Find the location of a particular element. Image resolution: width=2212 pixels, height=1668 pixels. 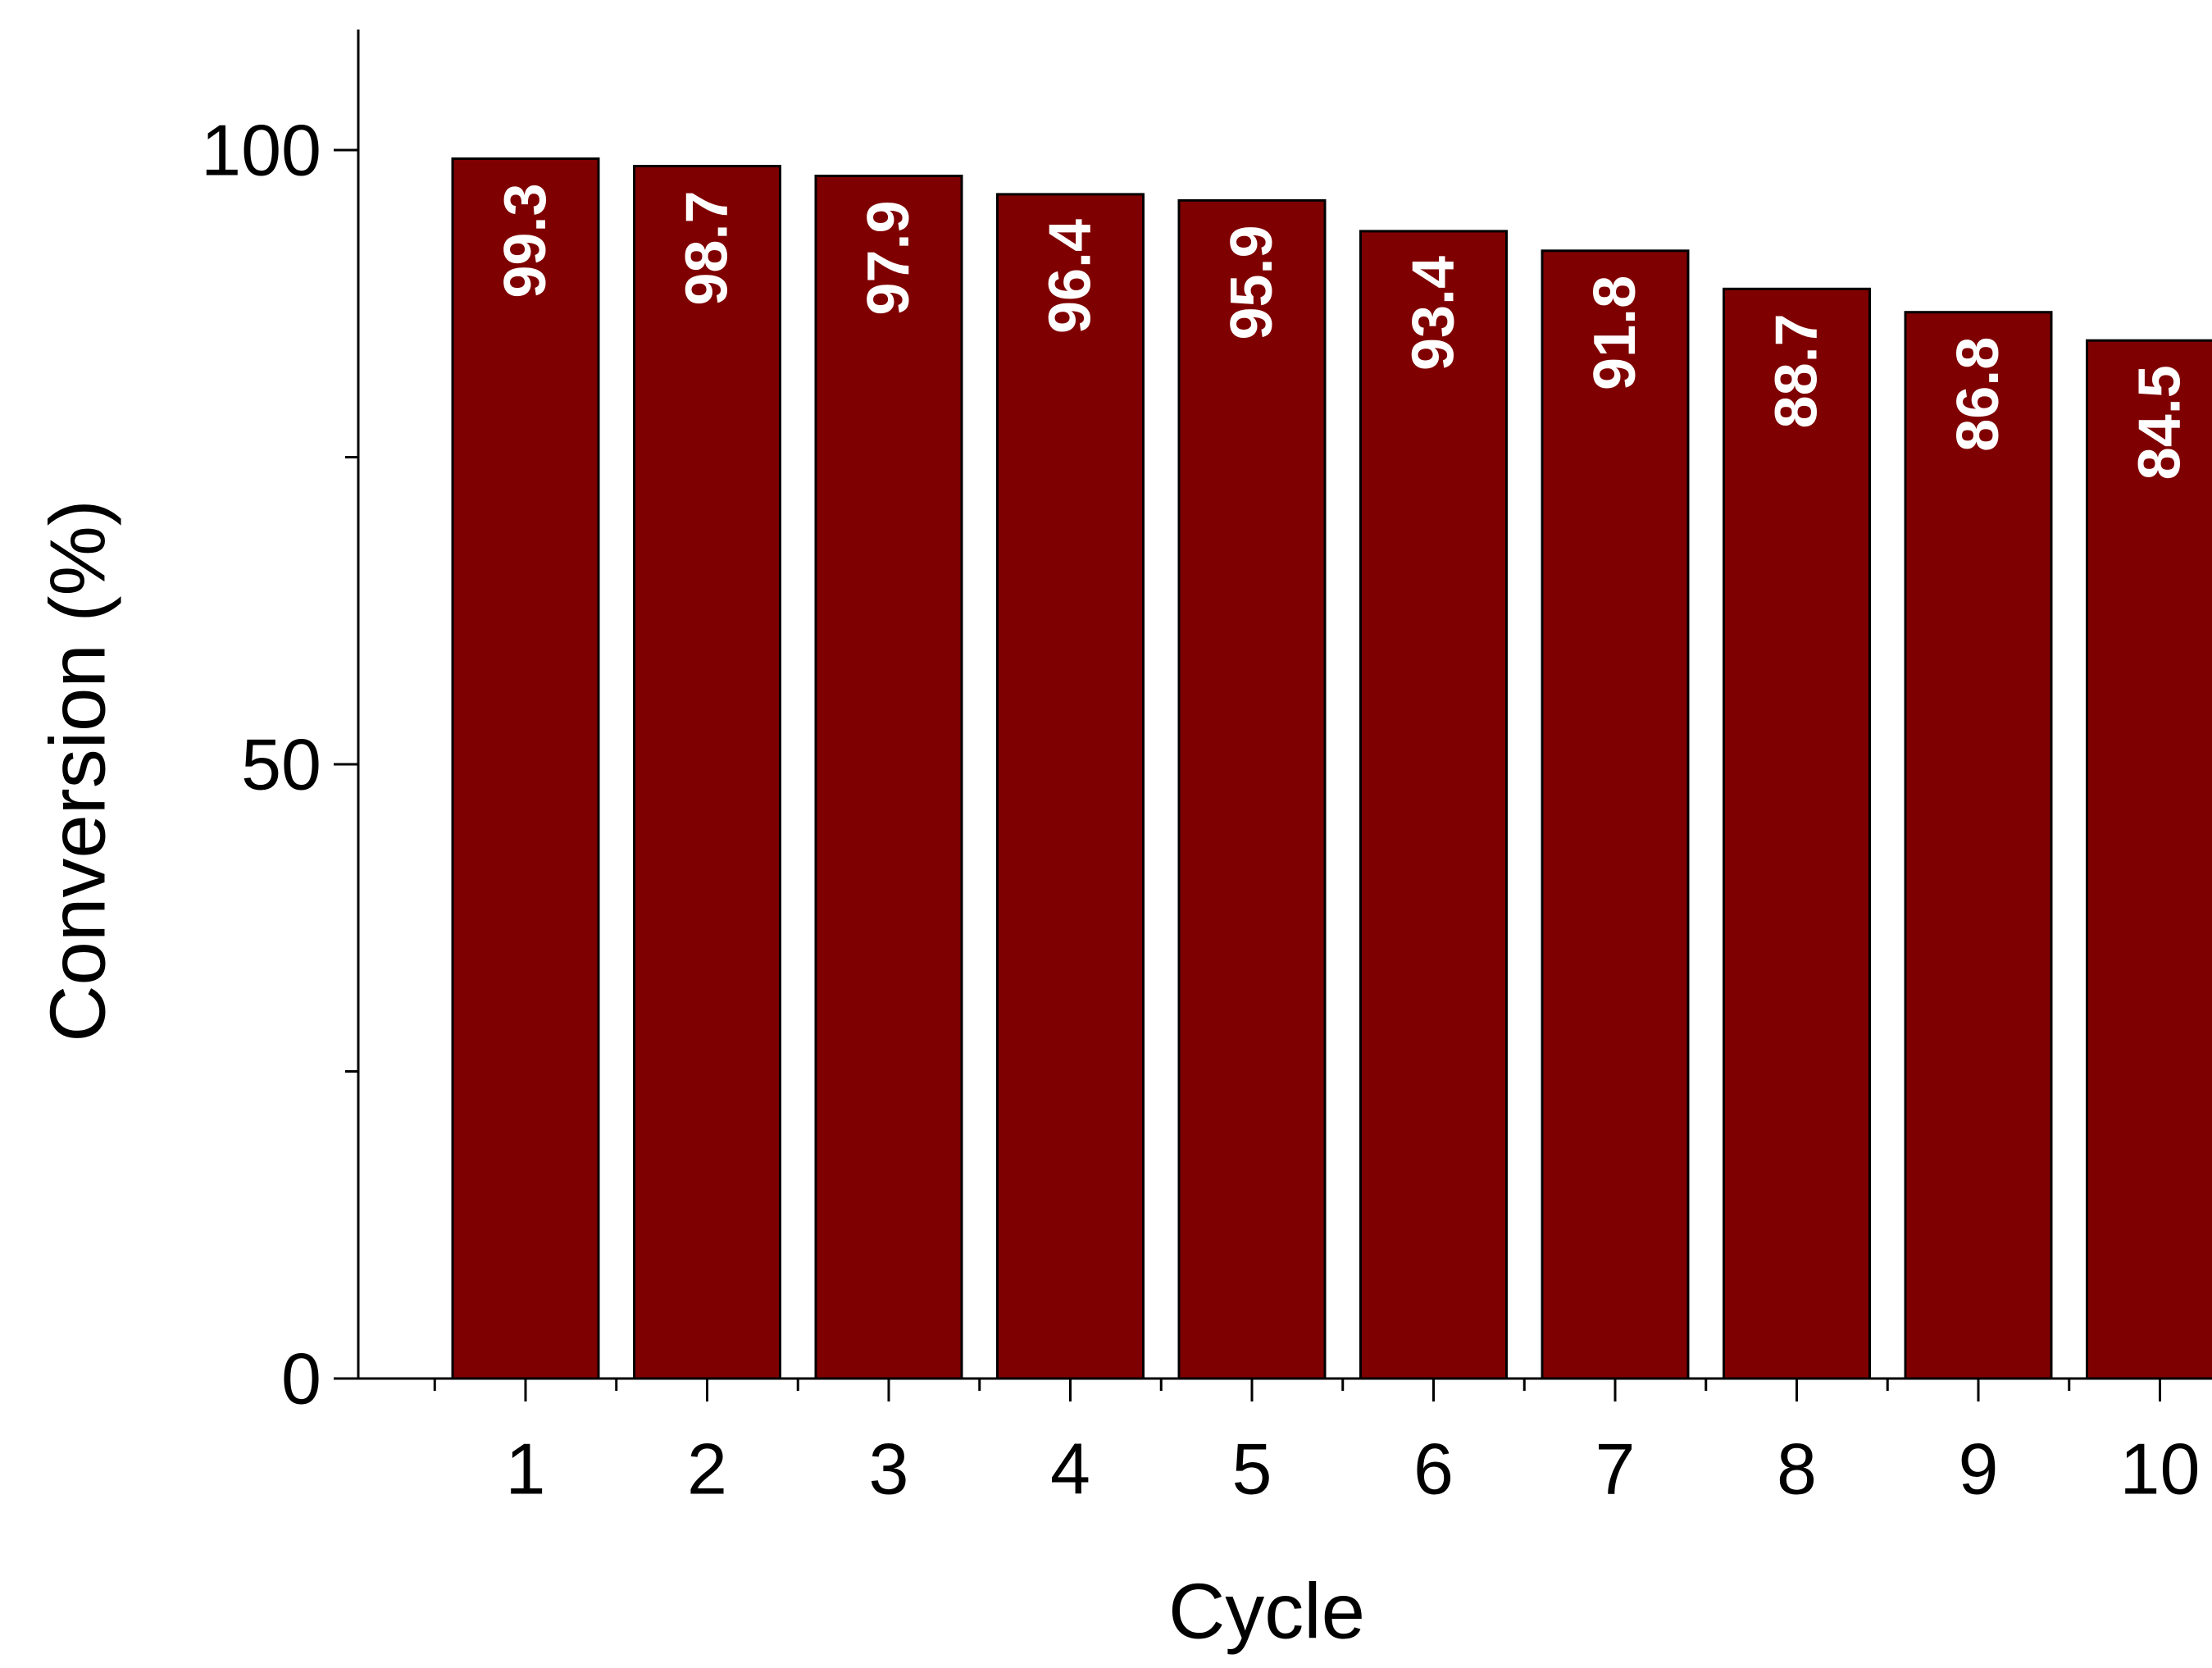

x-tick-label: 6 is located at coordinates (1434, 1469).